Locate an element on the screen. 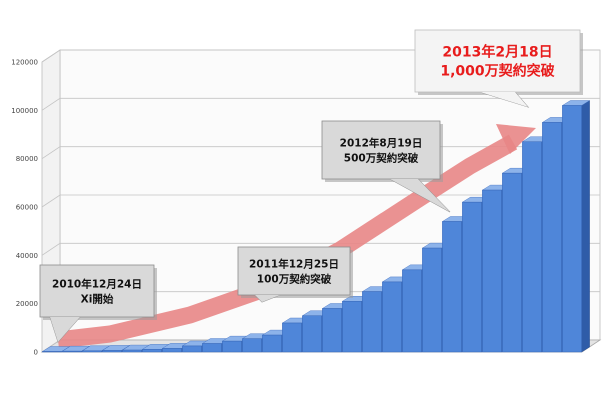  callout-text-line: 500万契約突破 is located at coordinates (381, 158).